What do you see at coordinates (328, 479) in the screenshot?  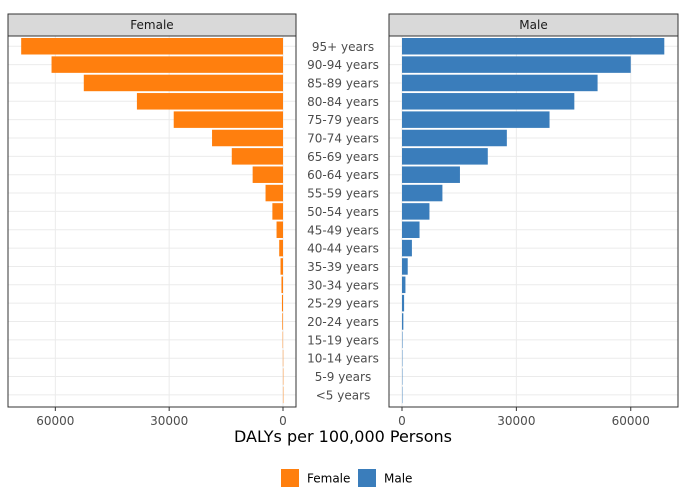 I see `legend-label-female: Female` at bounding box center [328, 479].